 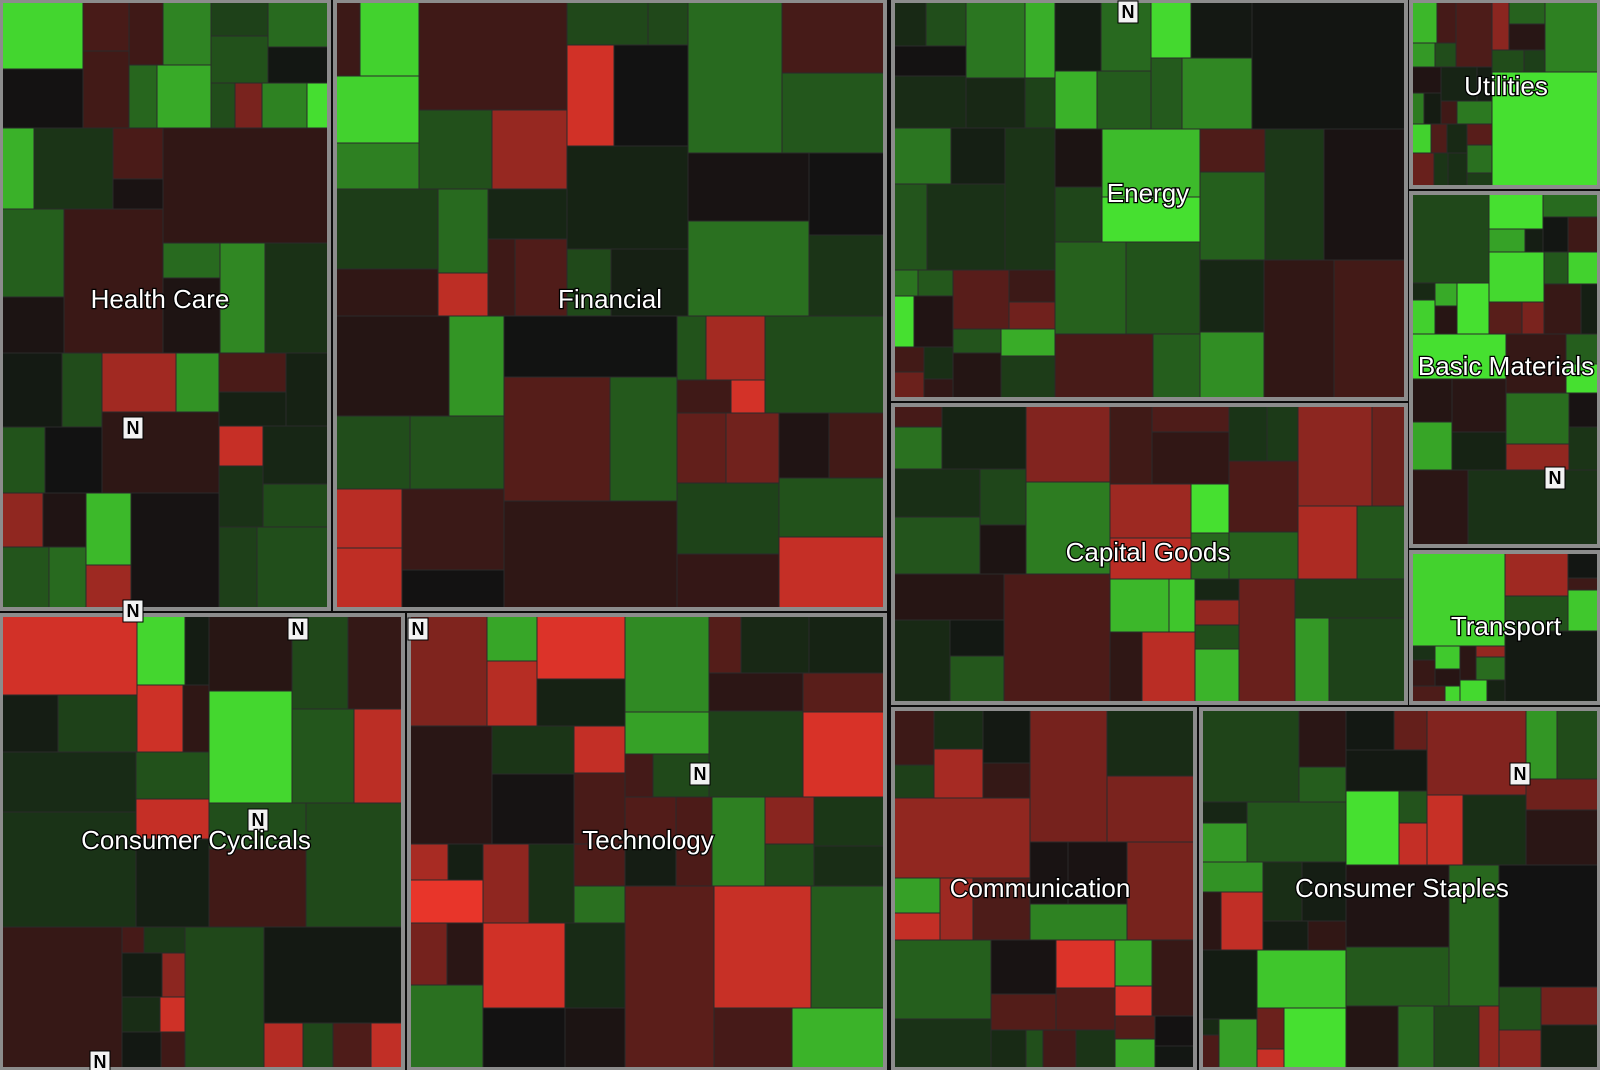 I want to click on sector-label: Financial, so click(x=610, y=299).